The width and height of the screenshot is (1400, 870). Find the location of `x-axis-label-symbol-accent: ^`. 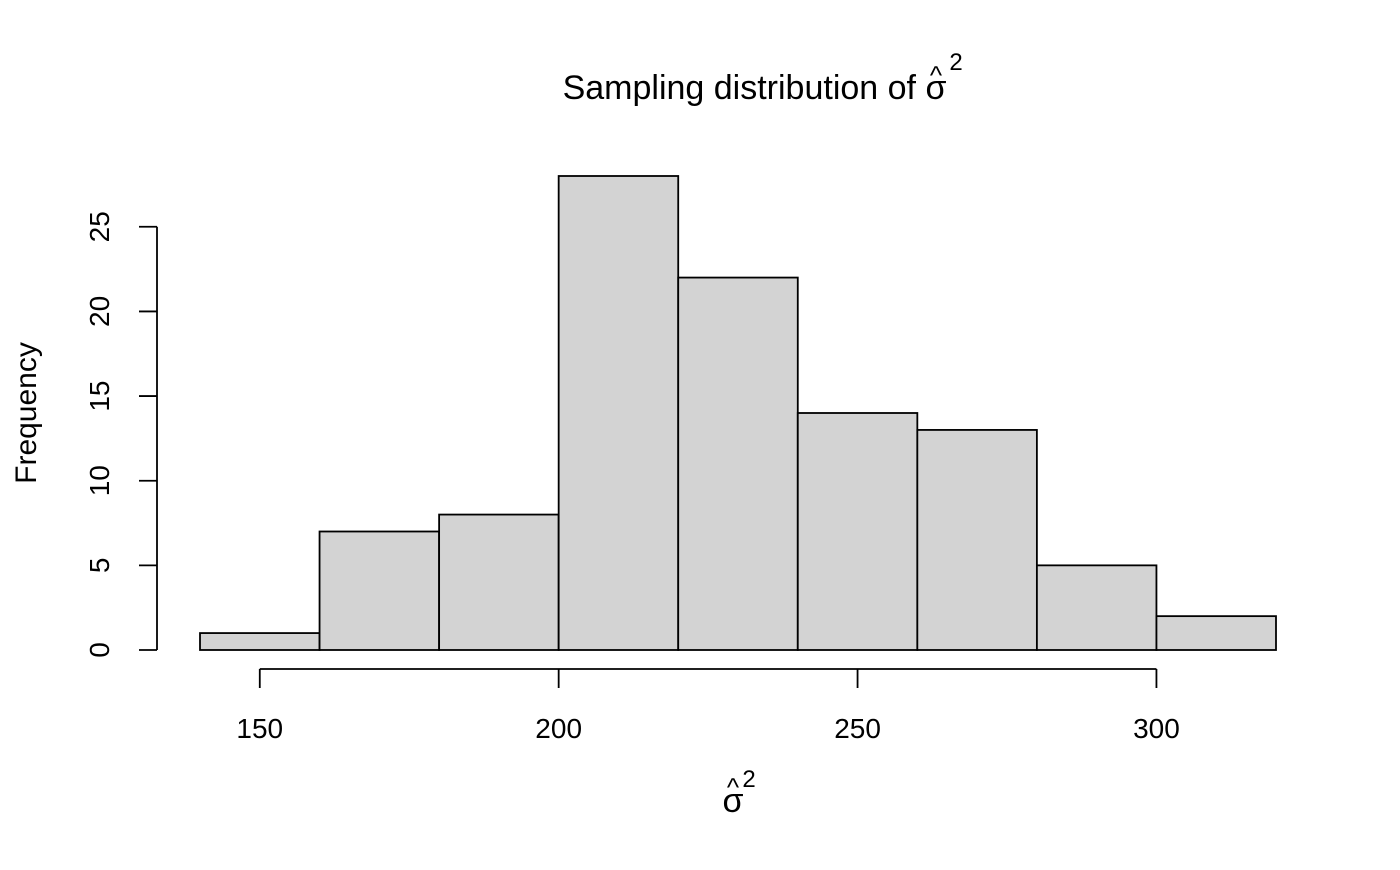

x-axis-label-symbol-accent: ^ is located at coordinates (733, 787).